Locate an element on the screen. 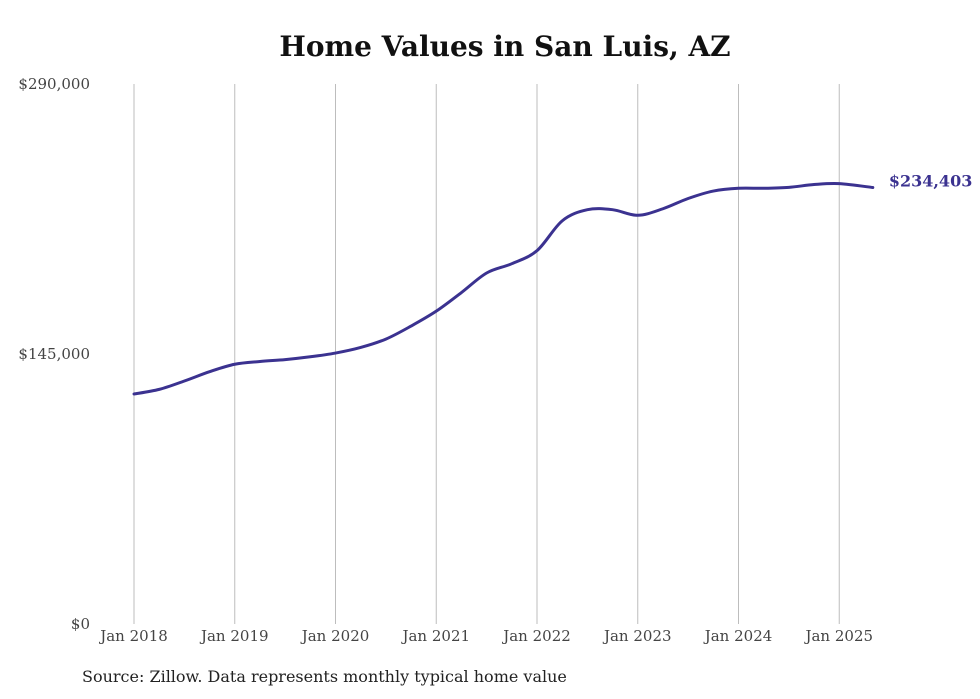 The width and height of the screenshot is (980, 699). x-tick-label: Jan 2024 is located at coordinates (738, 636).